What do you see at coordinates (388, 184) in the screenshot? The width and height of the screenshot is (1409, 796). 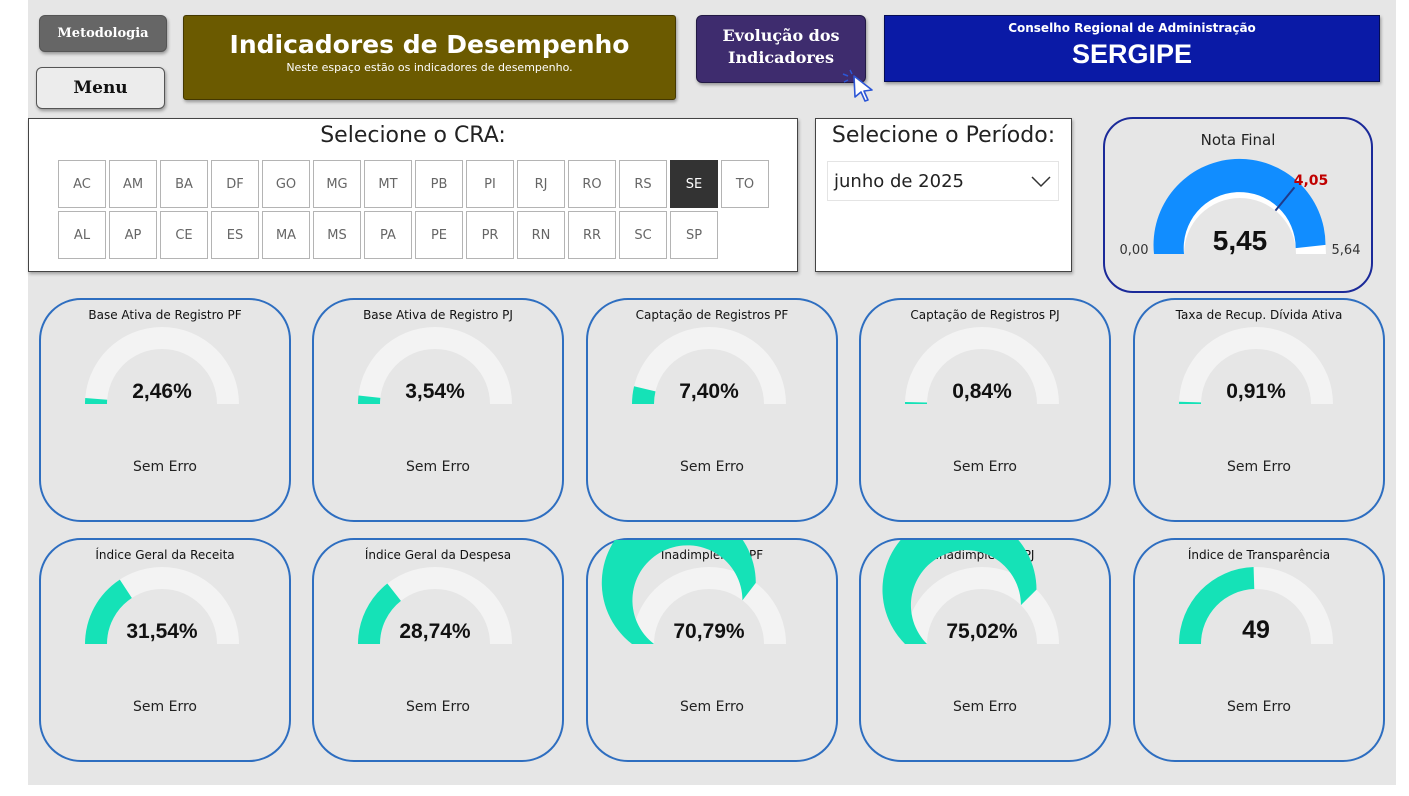 I see `cra-button-mt: MT` at bounding box center [388, 184].